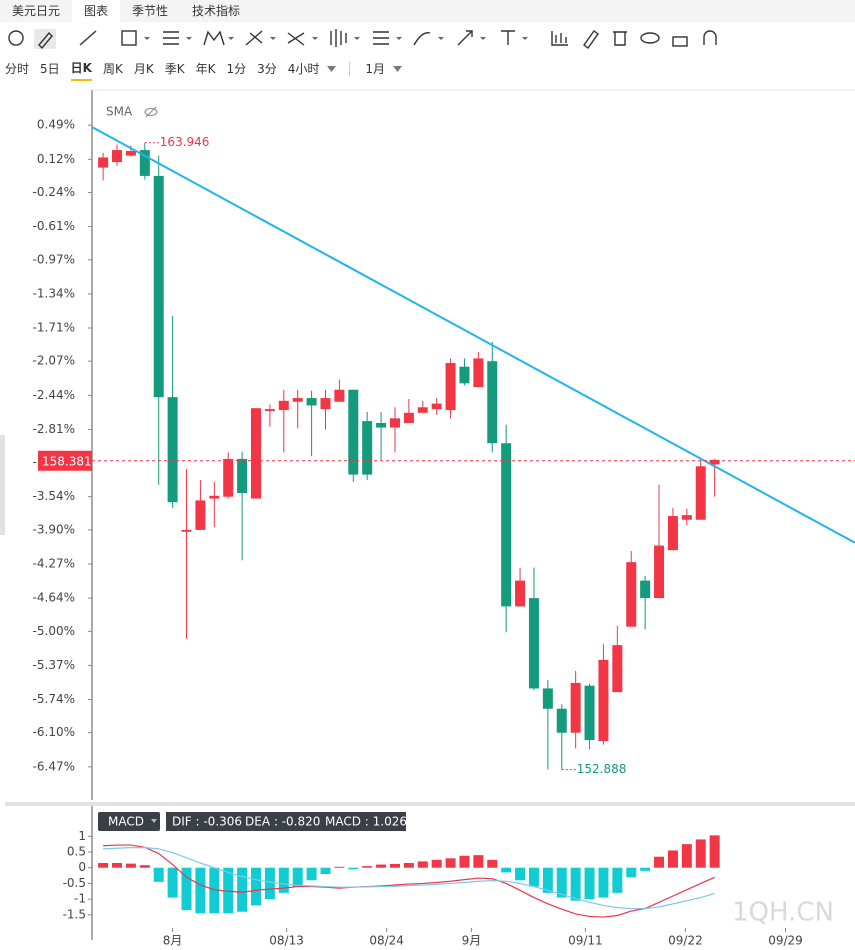 The height and width of the screenshot is (950, 855). Describe the element at coordinates (54, 429) in the screenshot. I see `y-tick-label: -2.81%` at that location.